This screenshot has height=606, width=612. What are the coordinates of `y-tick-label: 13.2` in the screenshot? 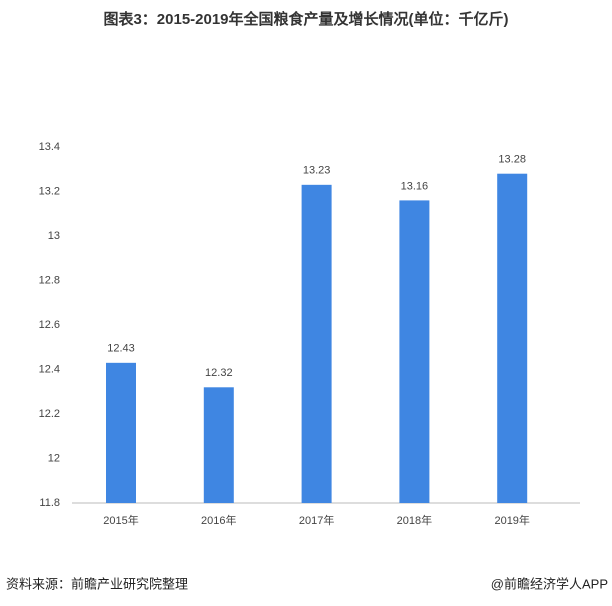 It's located at (49, 191).